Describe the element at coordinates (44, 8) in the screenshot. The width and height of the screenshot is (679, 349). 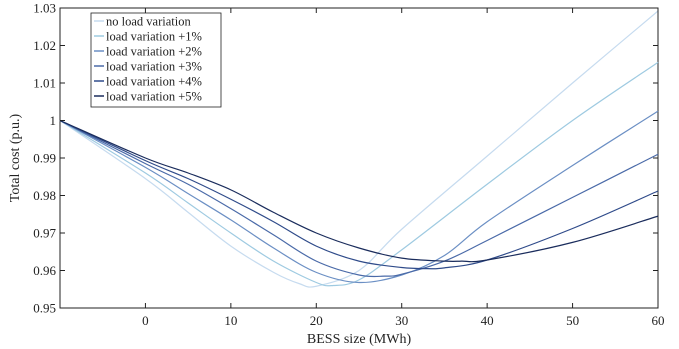
I see `y-tick-label: 1.03` at that location.